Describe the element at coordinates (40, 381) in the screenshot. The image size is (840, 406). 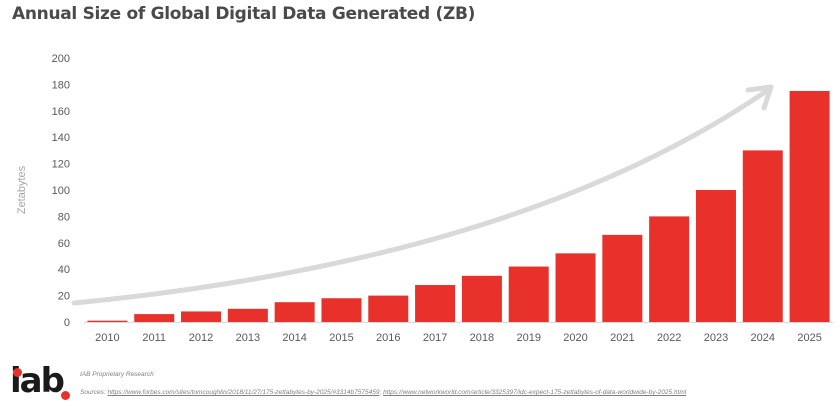
I see `iab-logo: iab` at that location.